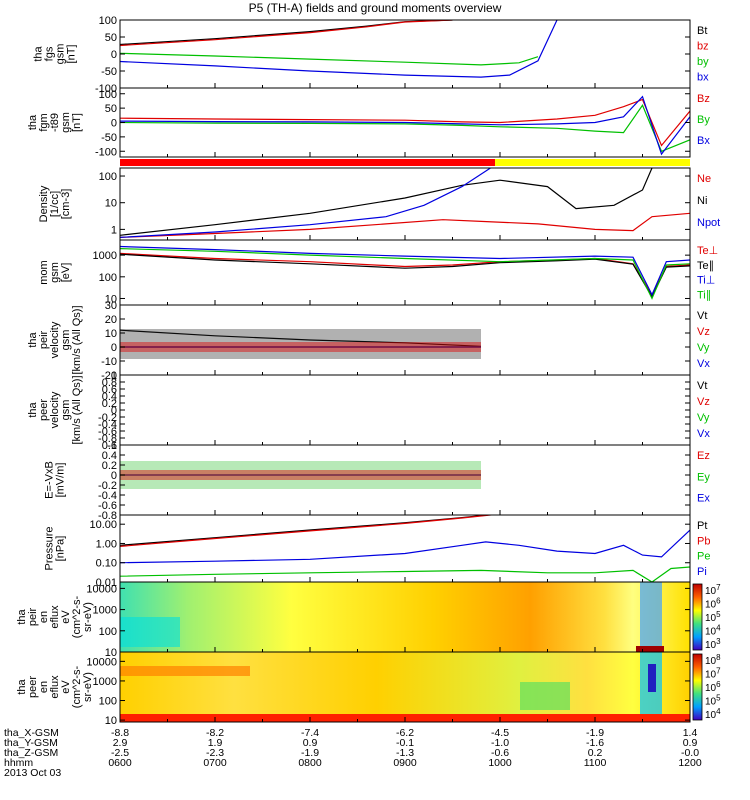 This screenshot has width=750, height=800. I want to click on y-tick-label: -1, so click(112, 446).